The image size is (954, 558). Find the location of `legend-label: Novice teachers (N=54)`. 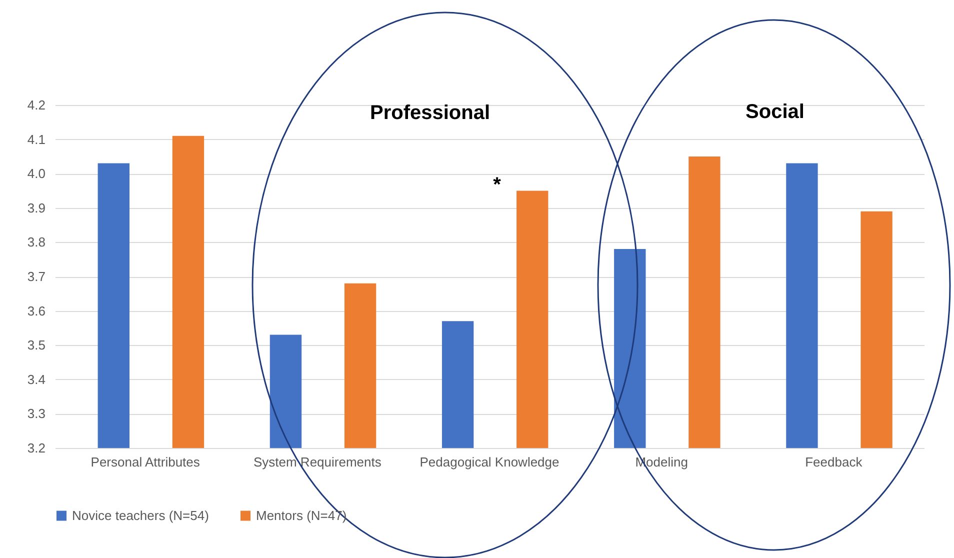

legend-label: Novice teachers (N=54) is located at coordinates (140, 515).